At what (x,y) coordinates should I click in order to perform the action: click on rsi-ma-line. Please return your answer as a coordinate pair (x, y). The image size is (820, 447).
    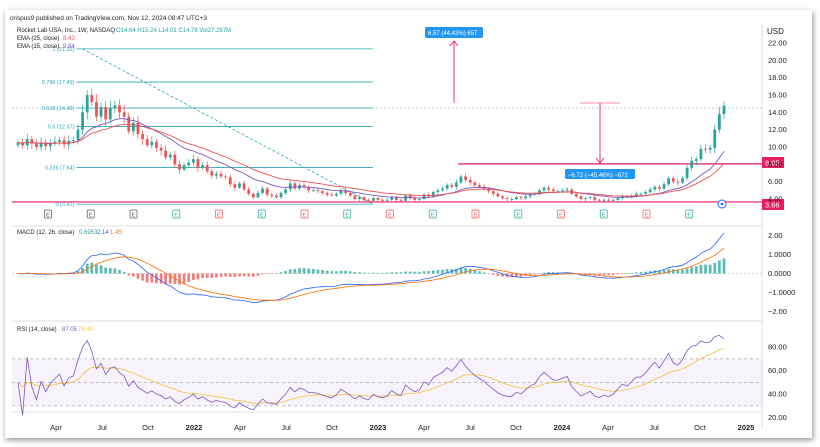
    Looking at the image, I should click on (371, 376).